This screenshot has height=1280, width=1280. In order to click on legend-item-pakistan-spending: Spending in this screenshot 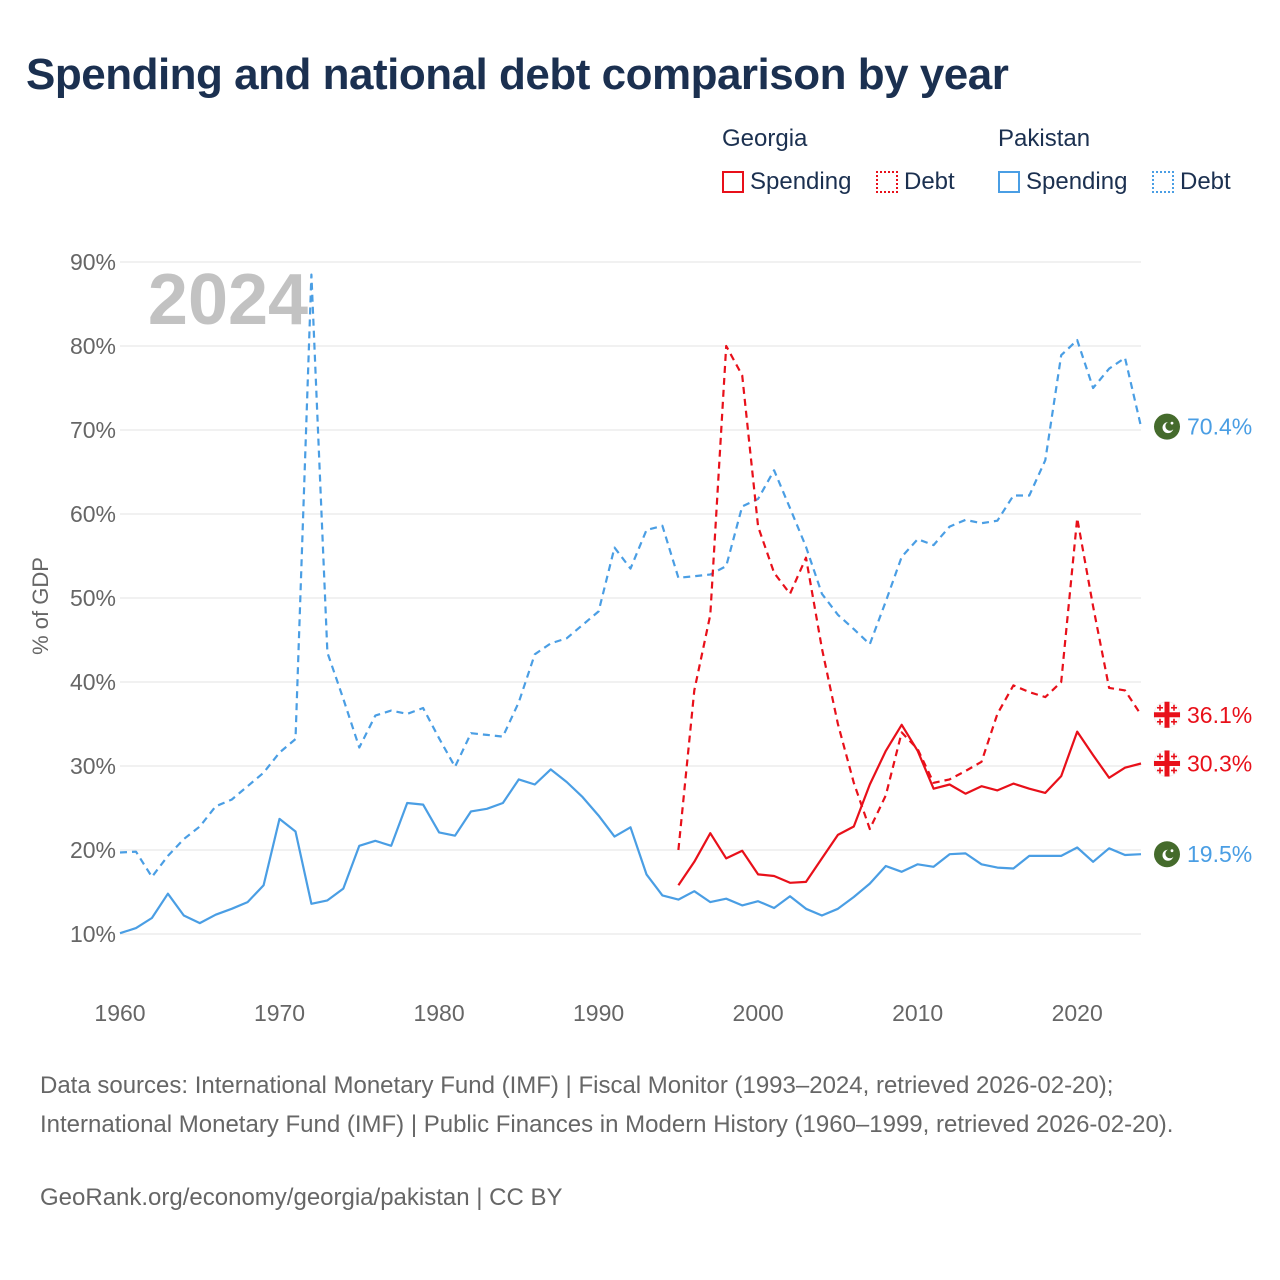, I will do `click(1062, 182)`.